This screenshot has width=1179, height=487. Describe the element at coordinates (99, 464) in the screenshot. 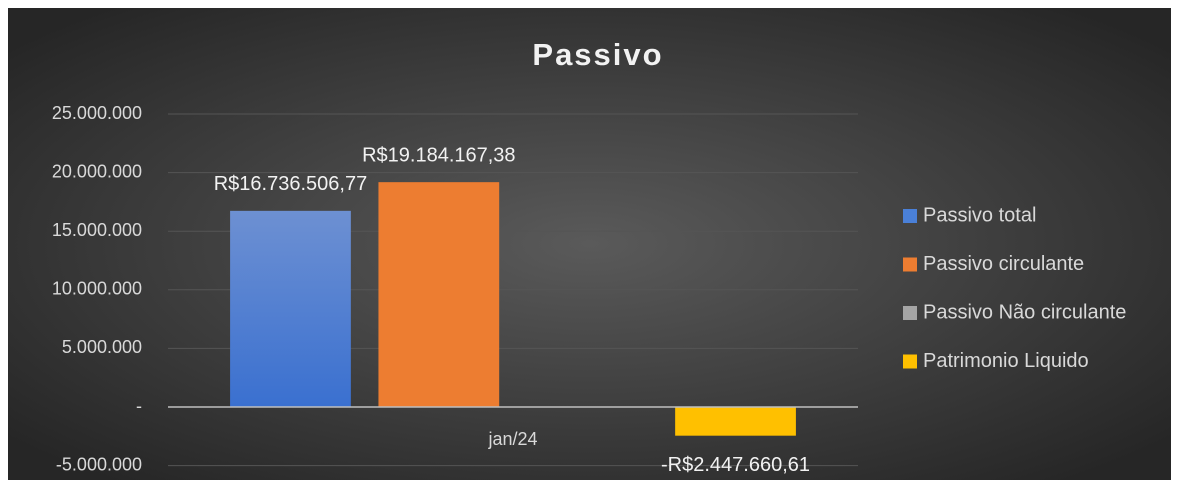

I see `y-tick-label: -5.000.000` at that location.